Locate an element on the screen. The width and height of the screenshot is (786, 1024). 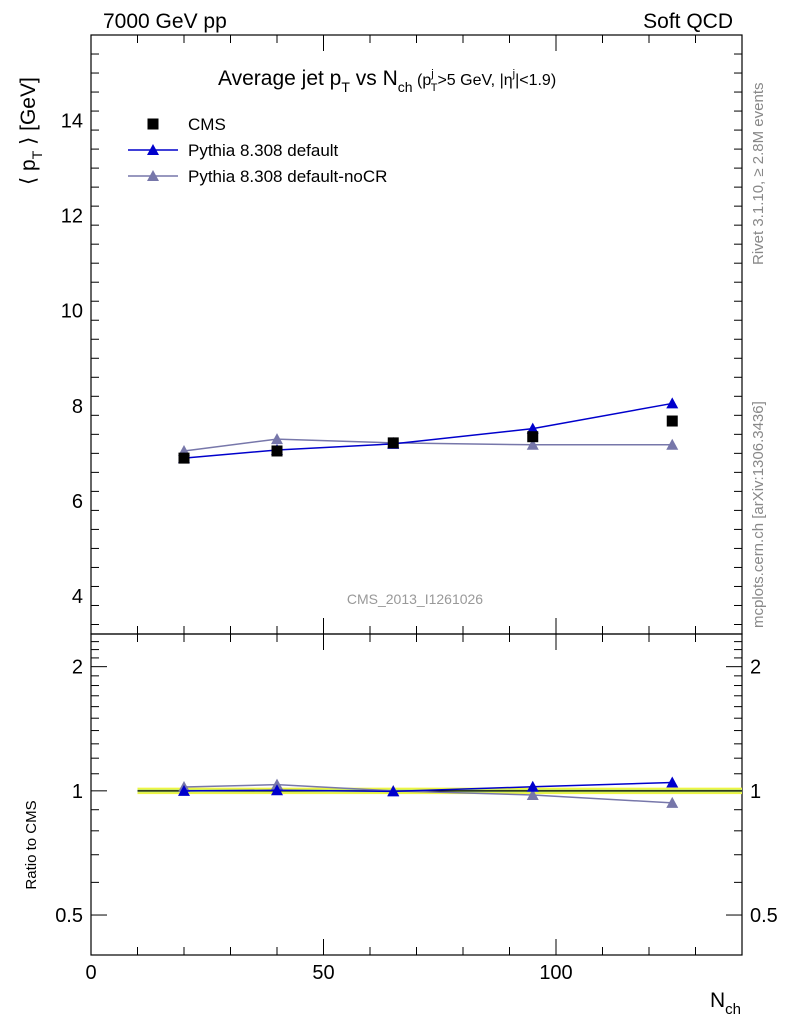
y-tick-label-main: 4 is located at coordinates (77, 597).